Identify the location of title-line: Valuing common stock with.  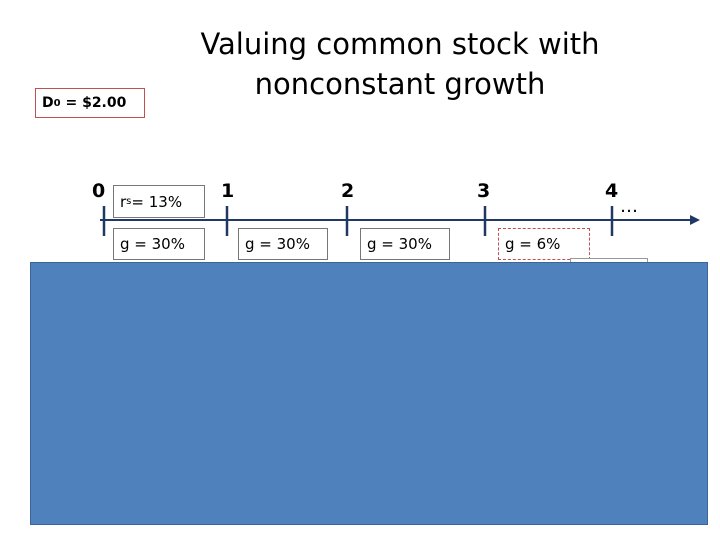
(400, 44).